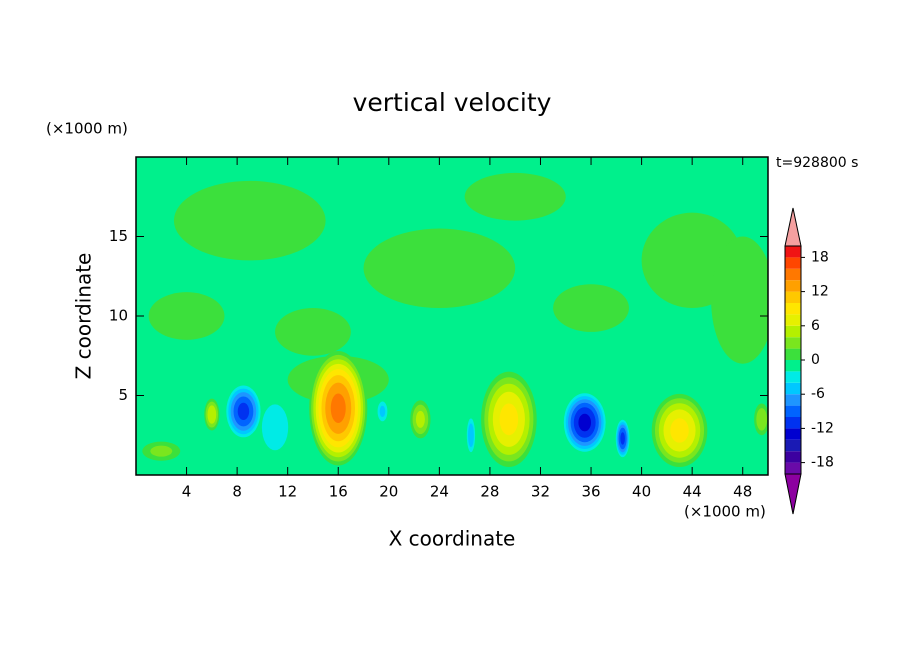 The height and width of the screenshot is (654, 904). Describe the element at coordinates (815, 360) in the screenshot. I see `colorbar-tick-label: 0` at that location.